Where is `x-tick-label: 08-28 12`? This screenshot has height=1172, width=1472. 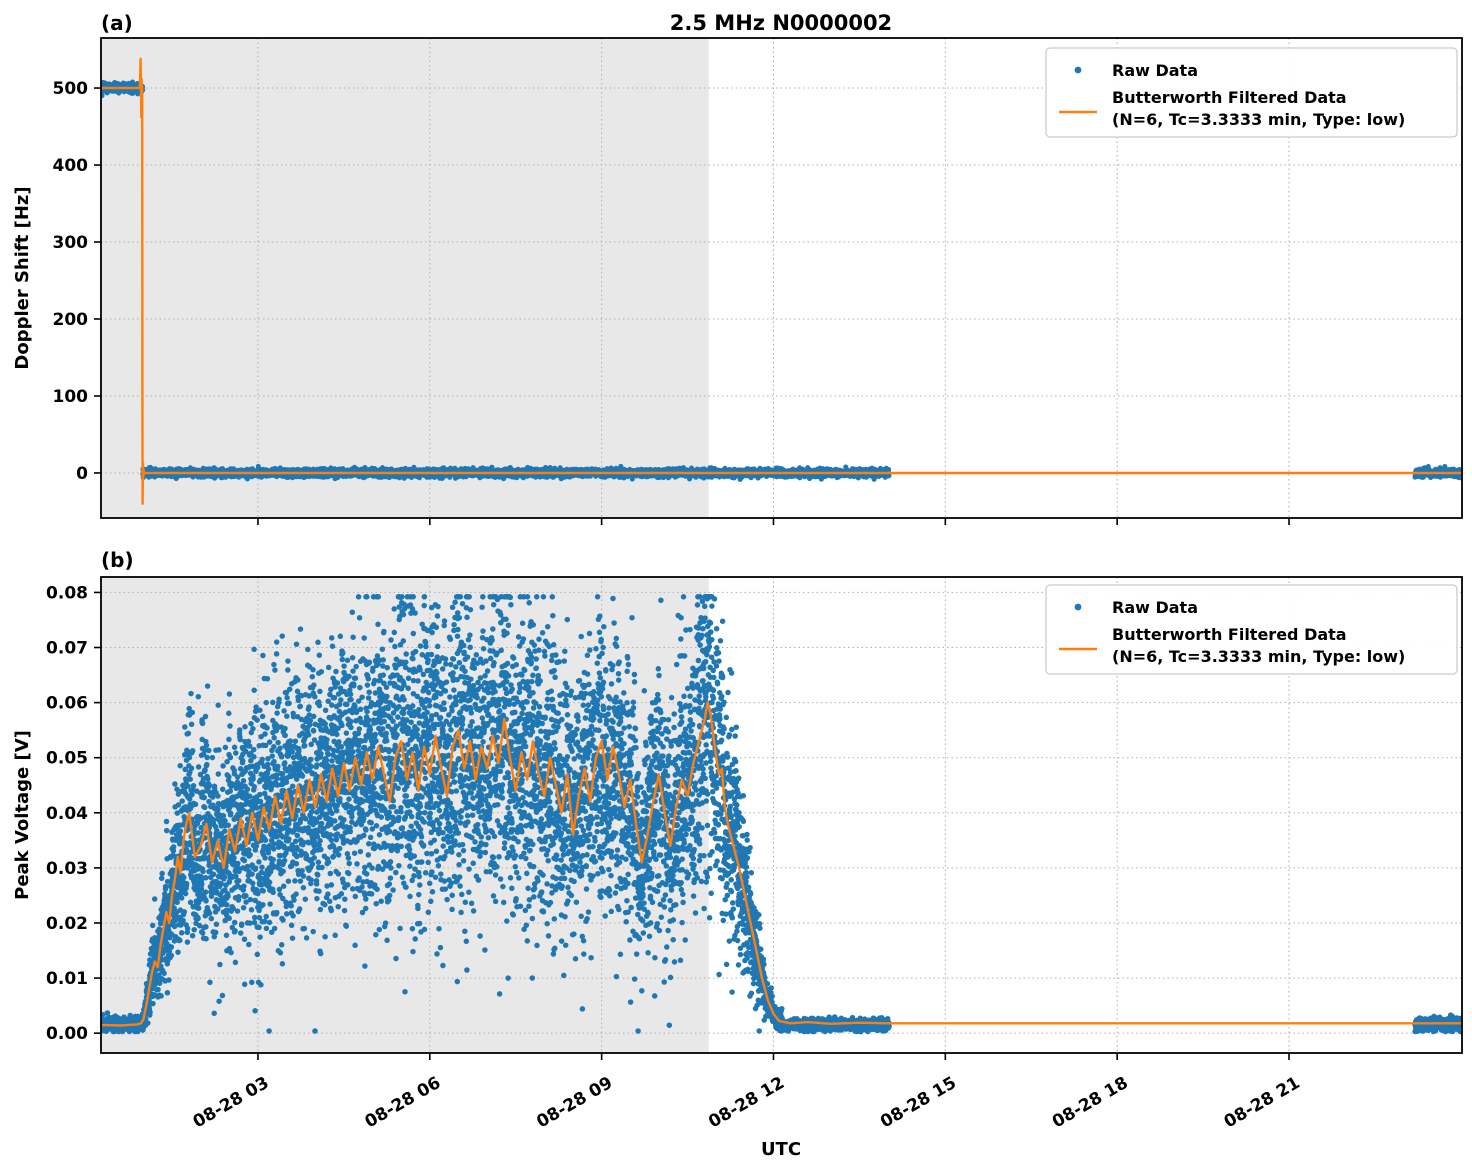
x-tick-label: 08-28 12 is located at coordinates (746, 1102).